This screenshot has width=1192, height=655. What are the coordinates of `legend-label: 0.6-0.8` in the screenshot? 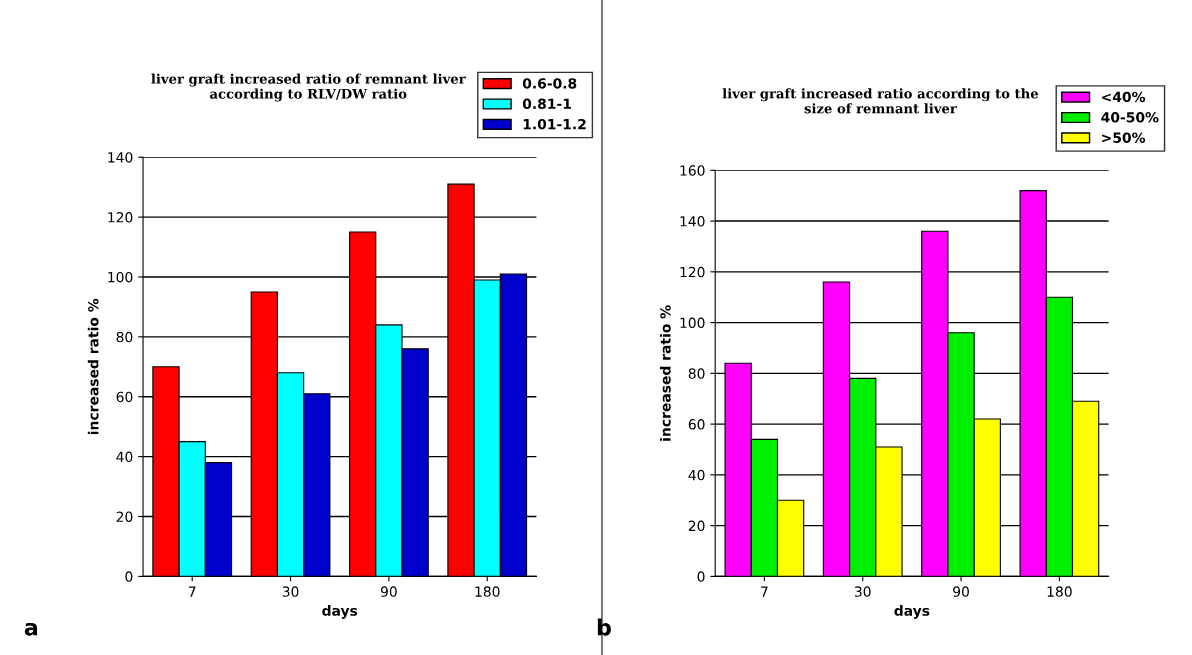 It's located at (549, 83).